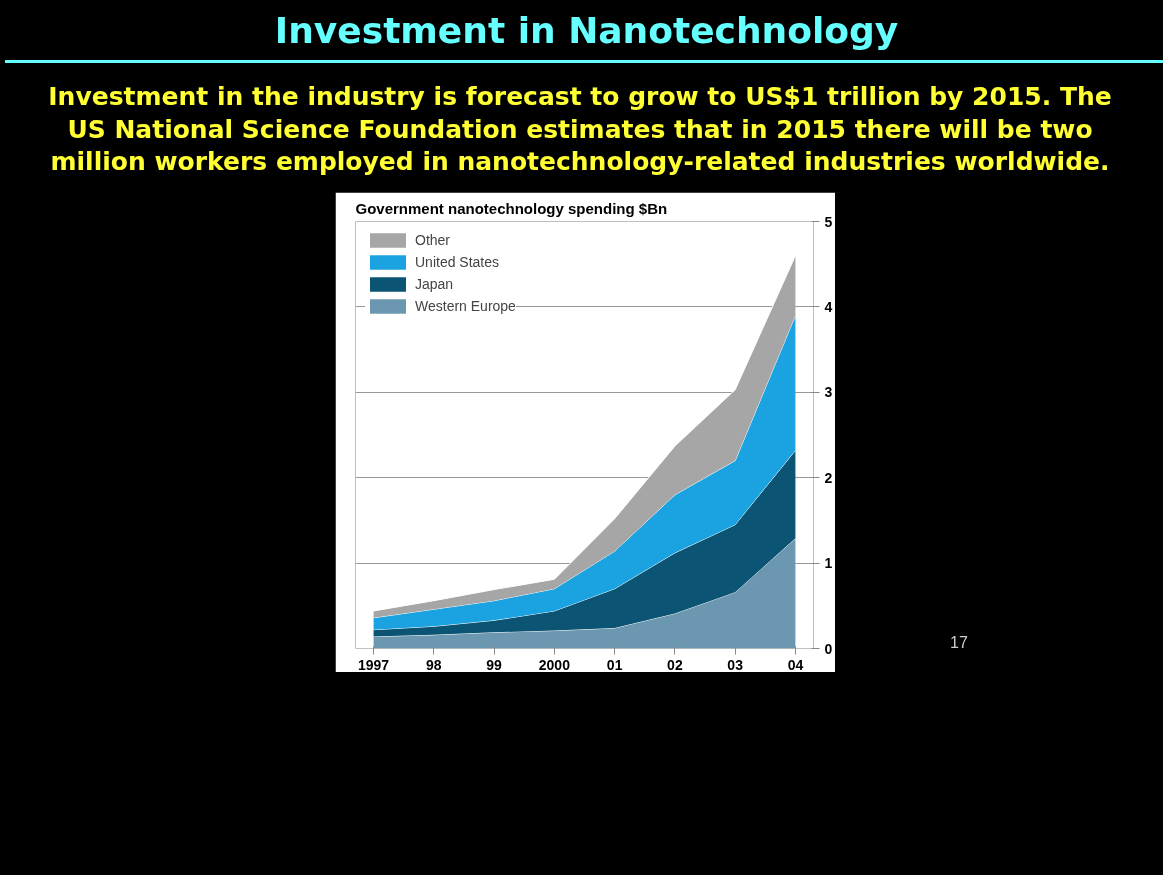 The width and height of the screenshot is (1163, 875). What do you see at coordinates (465, 305) in the screenshot?
I see `legend-label: Western Europe` at bounding box center [465, 305].